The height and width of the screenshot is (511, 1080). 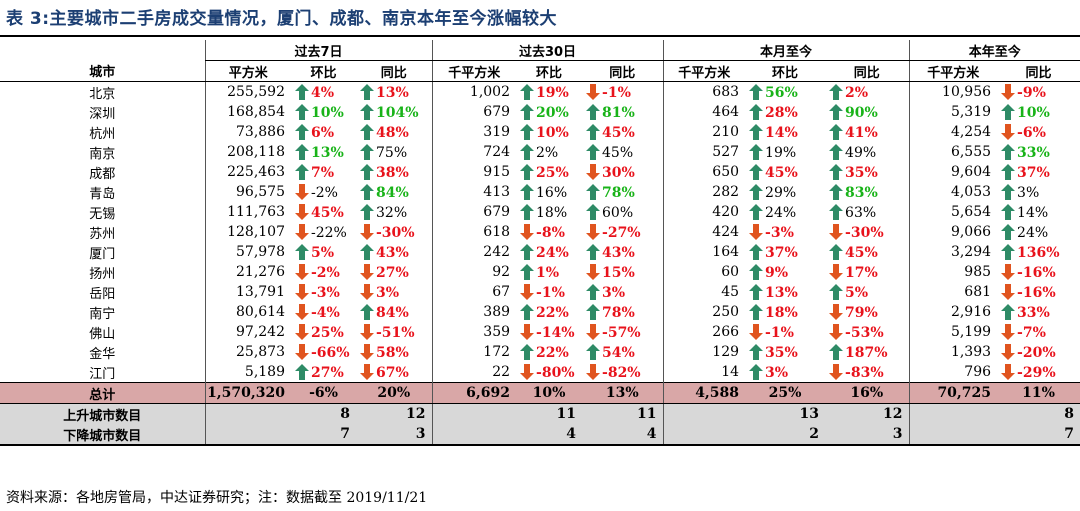 I want to click on volume-value: 3,294, so click(x=953, y=252).